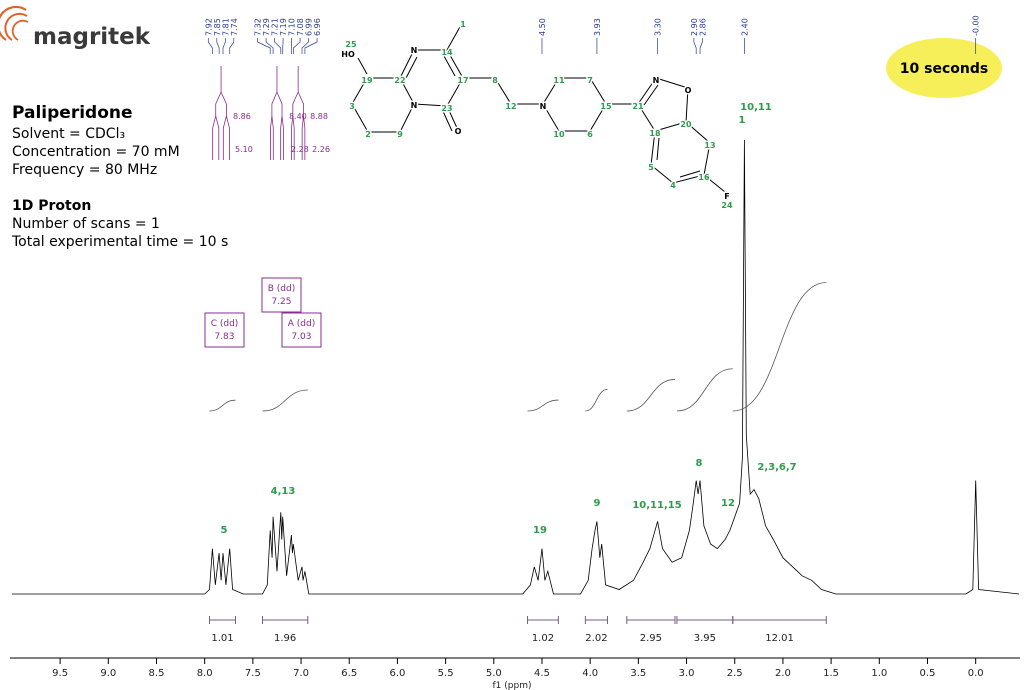 The image size is (1024, 690). I want to click on multiplet-name: B (dd), so click(281, 289).